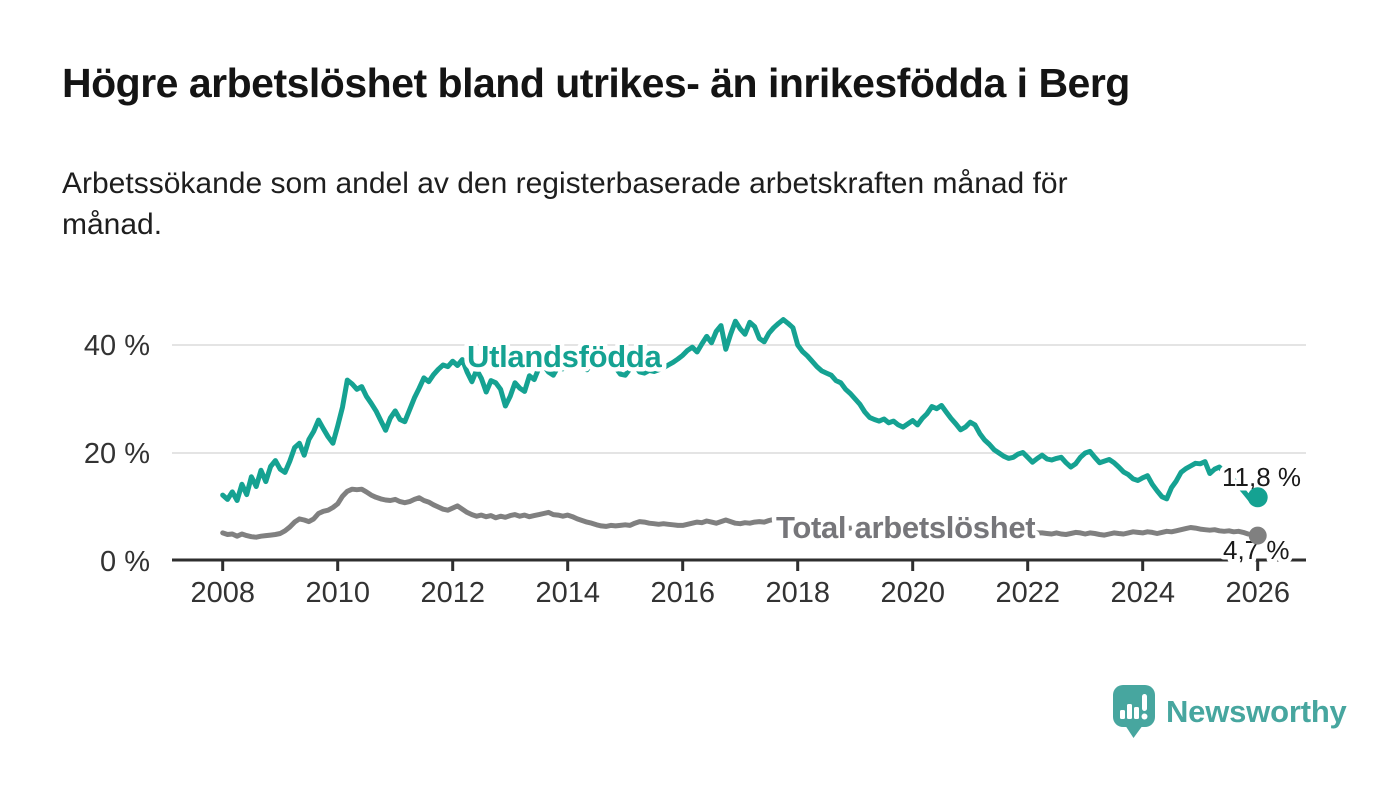  I want to click on newsworthy-logo: Newsworthy, so click(1229, 712).